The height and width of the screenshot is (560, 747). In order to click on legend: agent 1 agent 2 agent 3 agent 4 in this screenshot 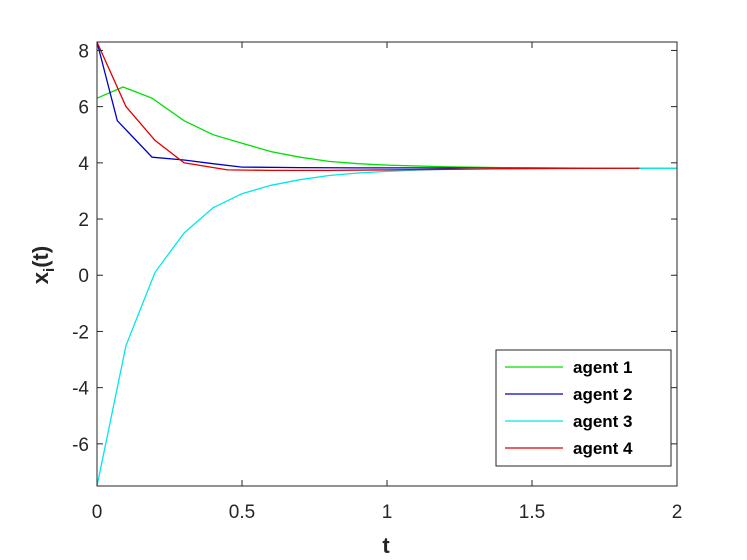, I will do `click(583, 408)`.